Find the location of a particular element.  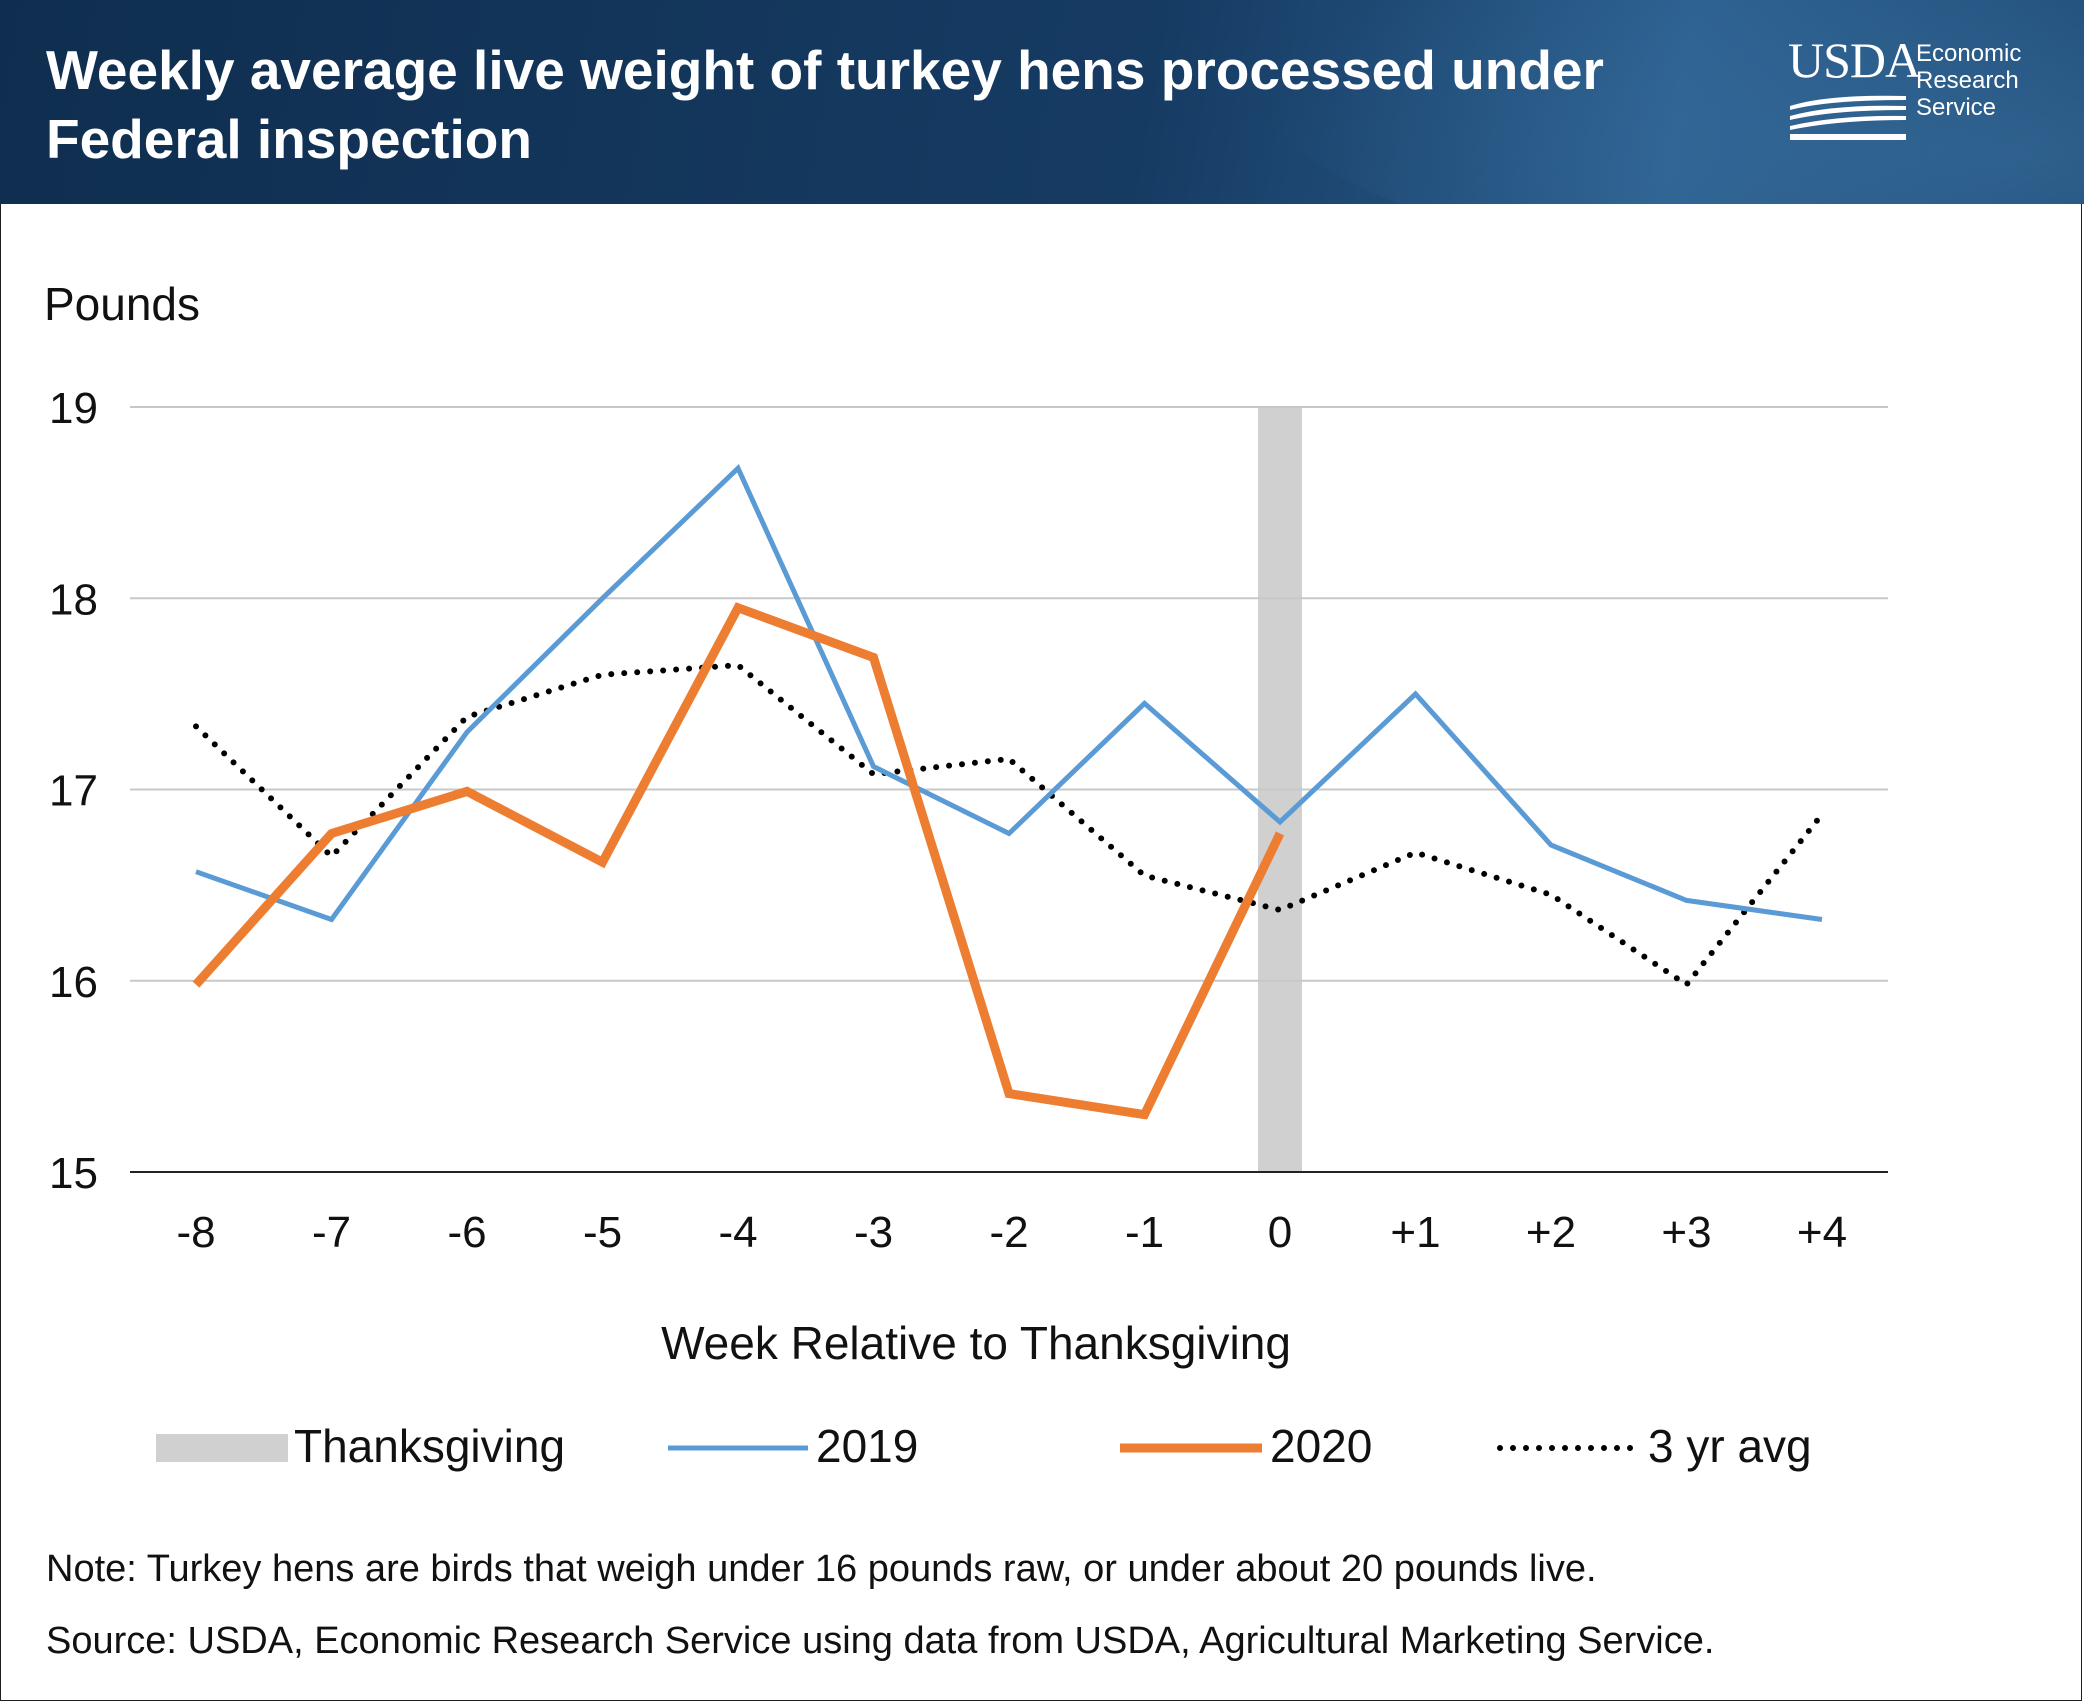

usda-waves-icon is located at coordinates (1848, 117).